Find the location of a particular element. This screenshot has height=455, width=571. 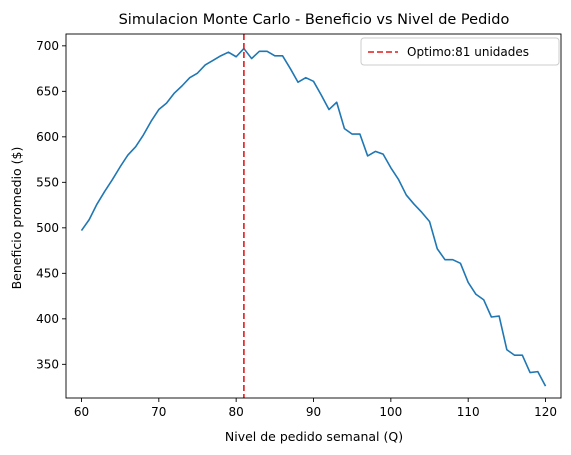

x-tick-label: 80 is located at coordinates (236, 412).